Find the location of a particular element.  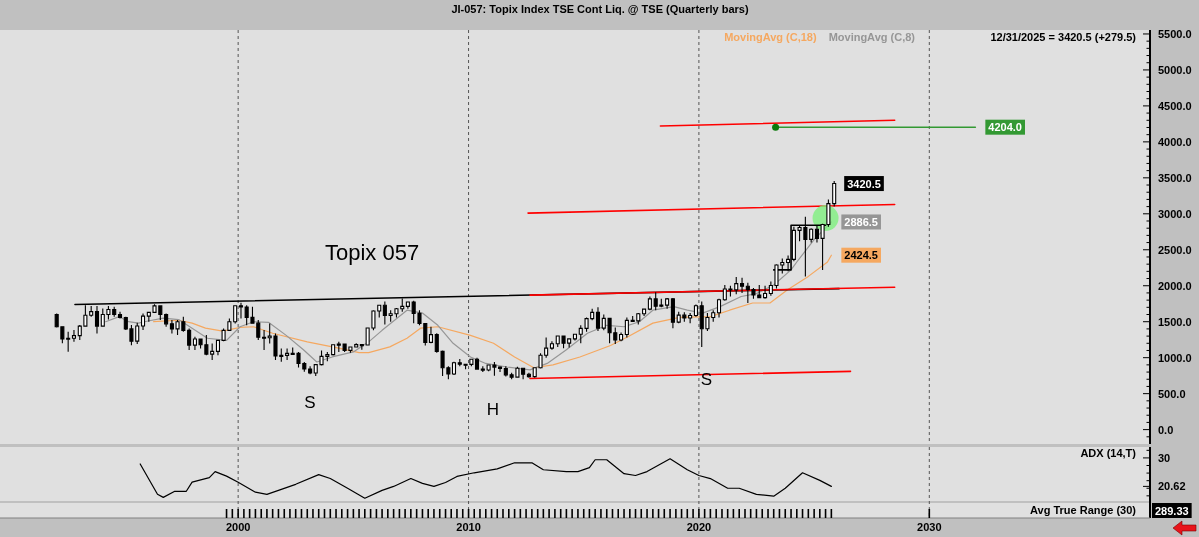

text: 3420.5 is located at coordinates (864, 183).